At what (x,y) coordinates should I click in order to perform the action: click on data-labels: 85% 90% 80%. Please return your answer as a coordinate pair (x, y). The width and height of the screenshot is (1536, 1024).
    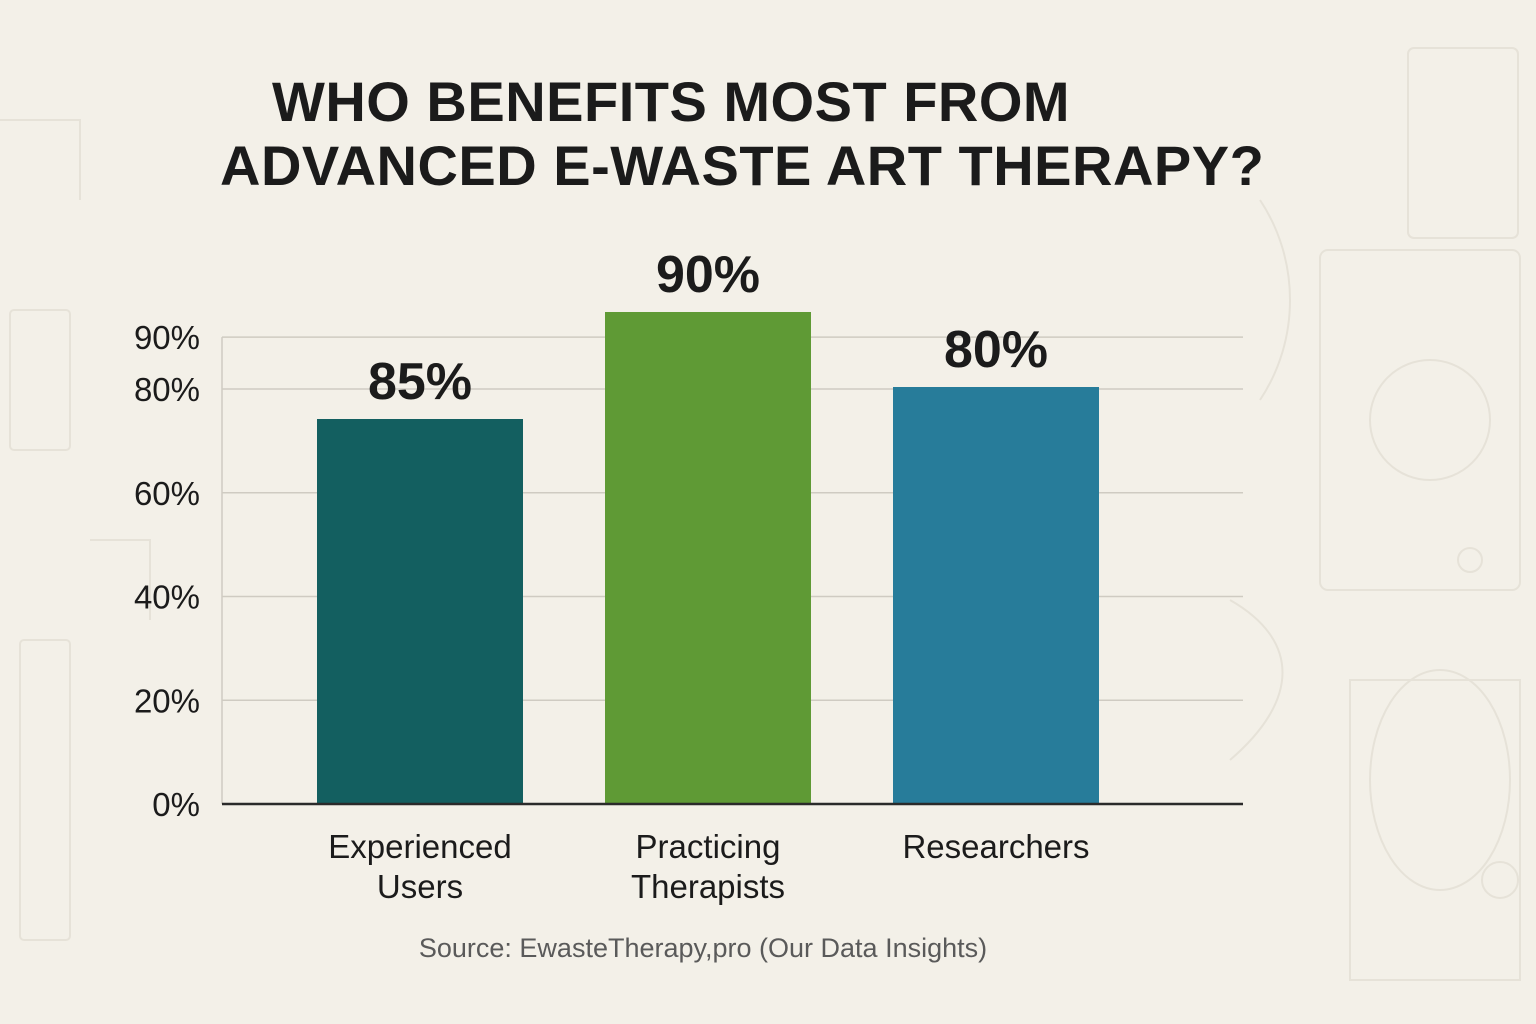
    Looking at the image, I should click on (708, 328).